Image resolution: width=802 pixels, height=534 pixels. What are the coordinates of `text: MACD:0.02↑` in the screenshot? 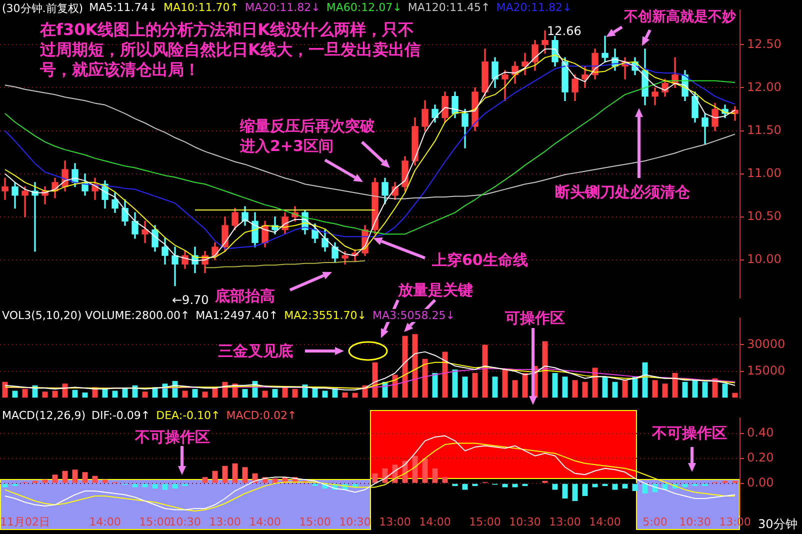 It's located at (261, 415).